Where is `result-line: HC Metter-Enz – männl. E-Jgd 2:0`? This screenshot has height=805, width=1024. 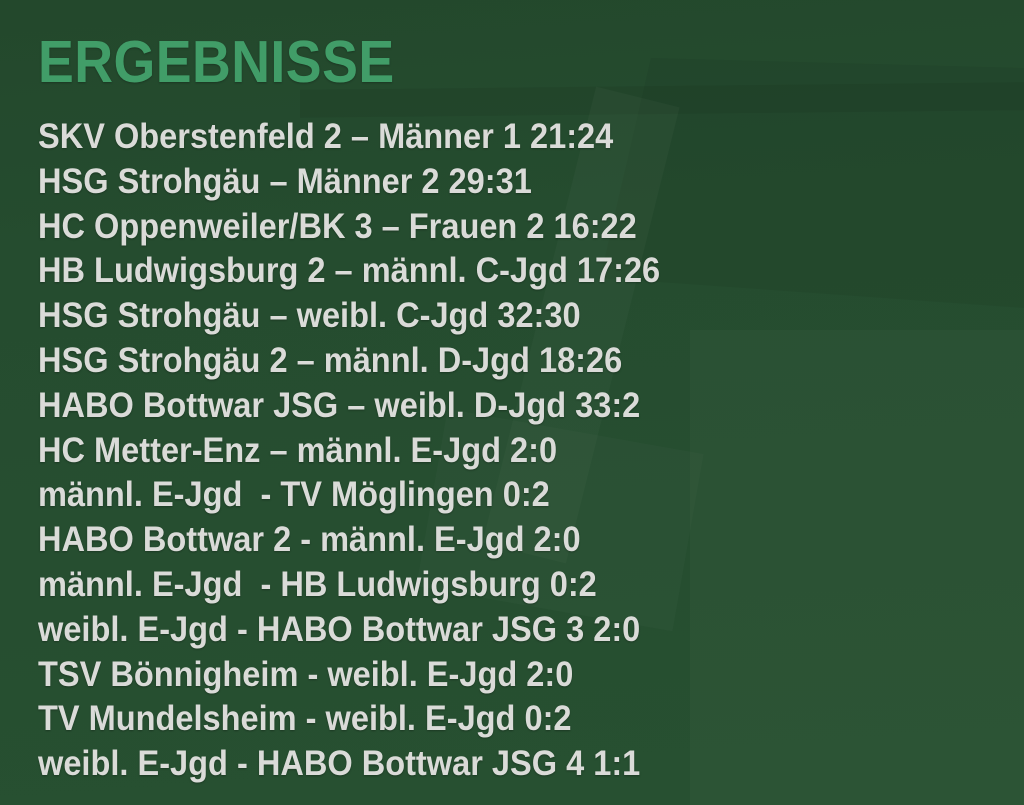 result-line: HC Metter-Enz – männl. E-Jgd 2:0 is located at coordinates (298, 450).